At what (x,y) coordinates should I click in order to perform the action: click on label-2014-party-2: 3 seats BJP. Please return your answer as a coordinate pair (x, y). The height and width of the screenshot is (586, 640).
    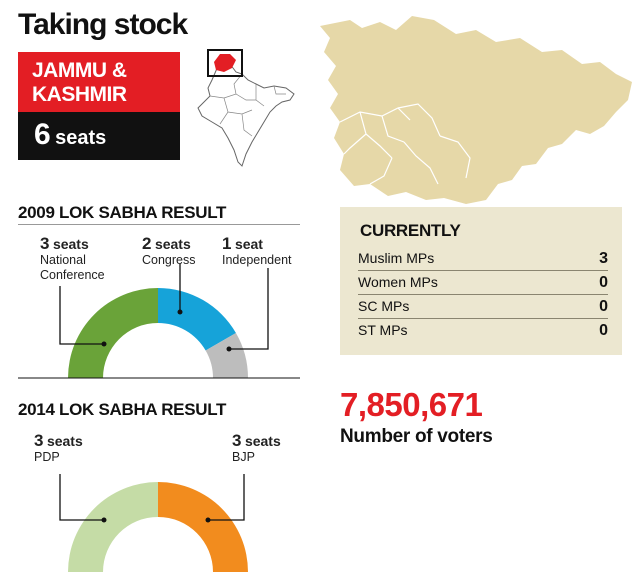
    Looking at the image, I should click on (256, 447).